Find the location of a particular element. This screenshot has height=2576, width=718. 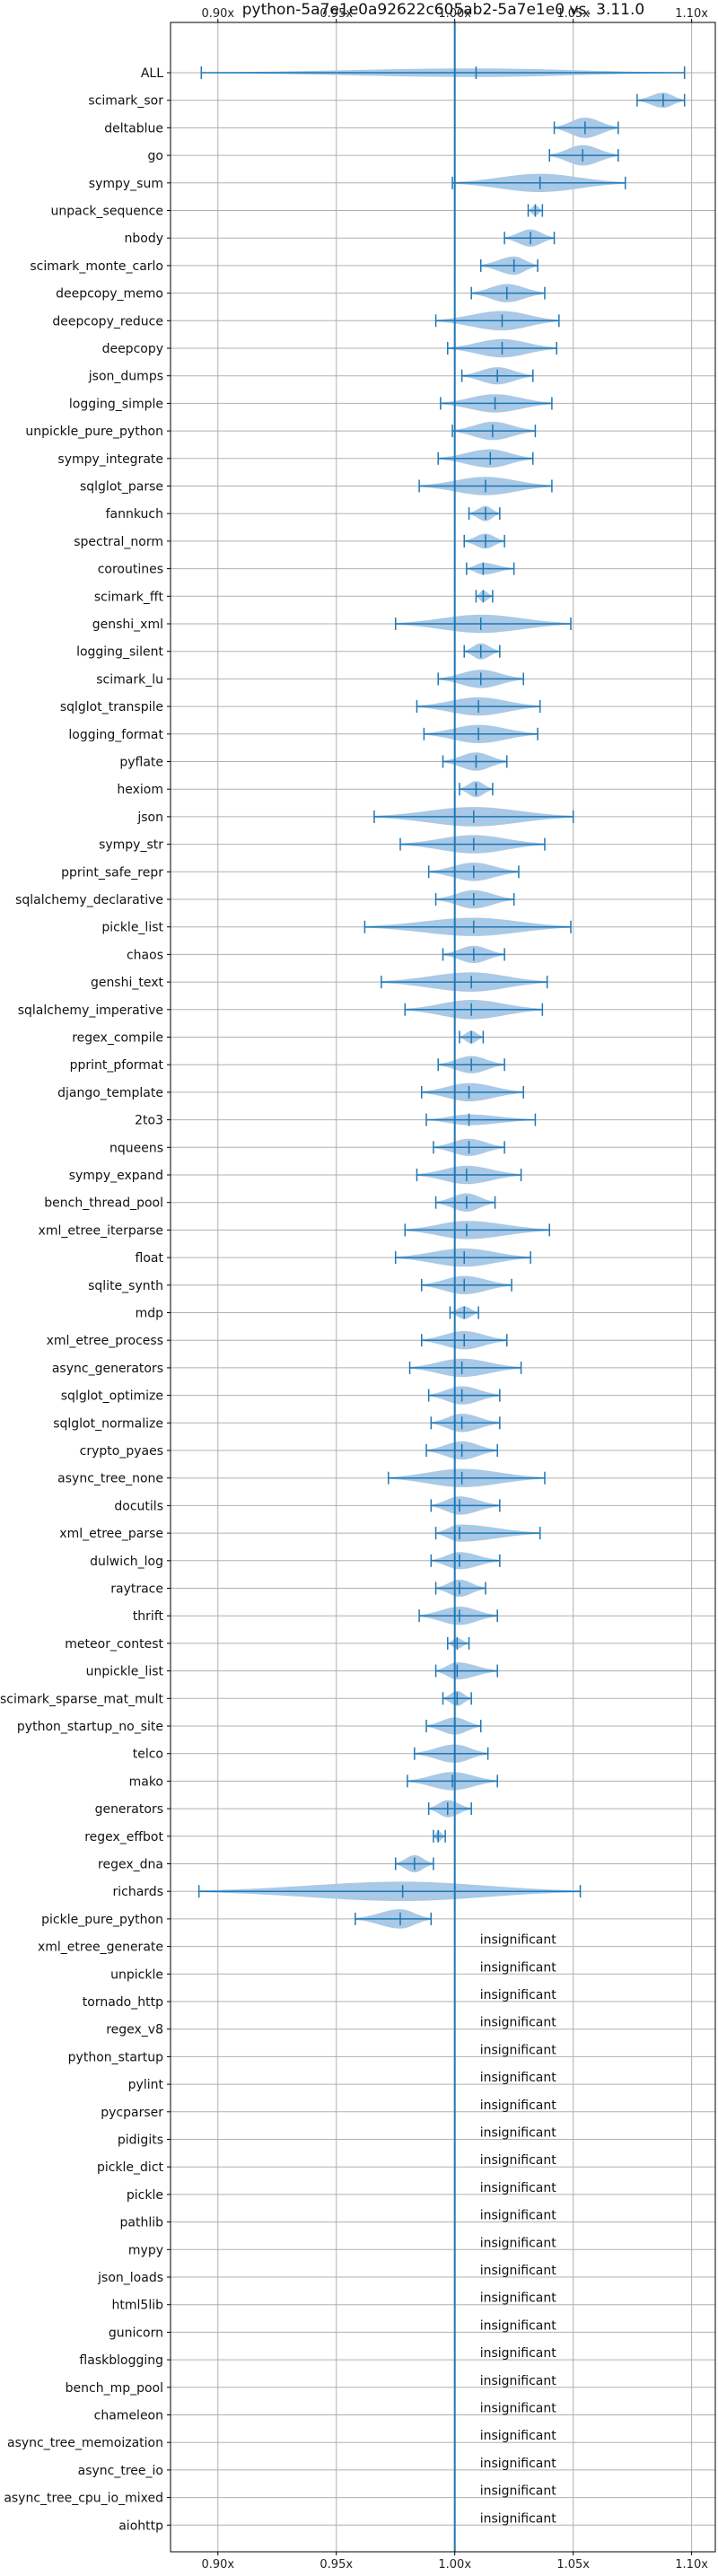

benchmark-label: unpickle_list is located at coordinates (125, 1672).